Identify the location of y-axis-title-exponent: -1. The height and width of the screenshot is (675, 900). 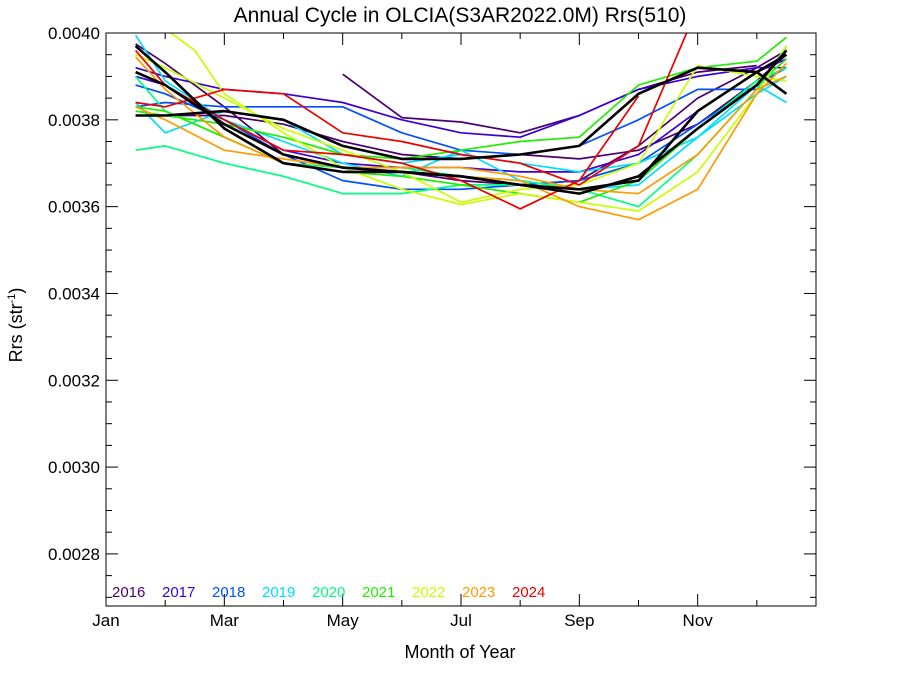
(12, 299).